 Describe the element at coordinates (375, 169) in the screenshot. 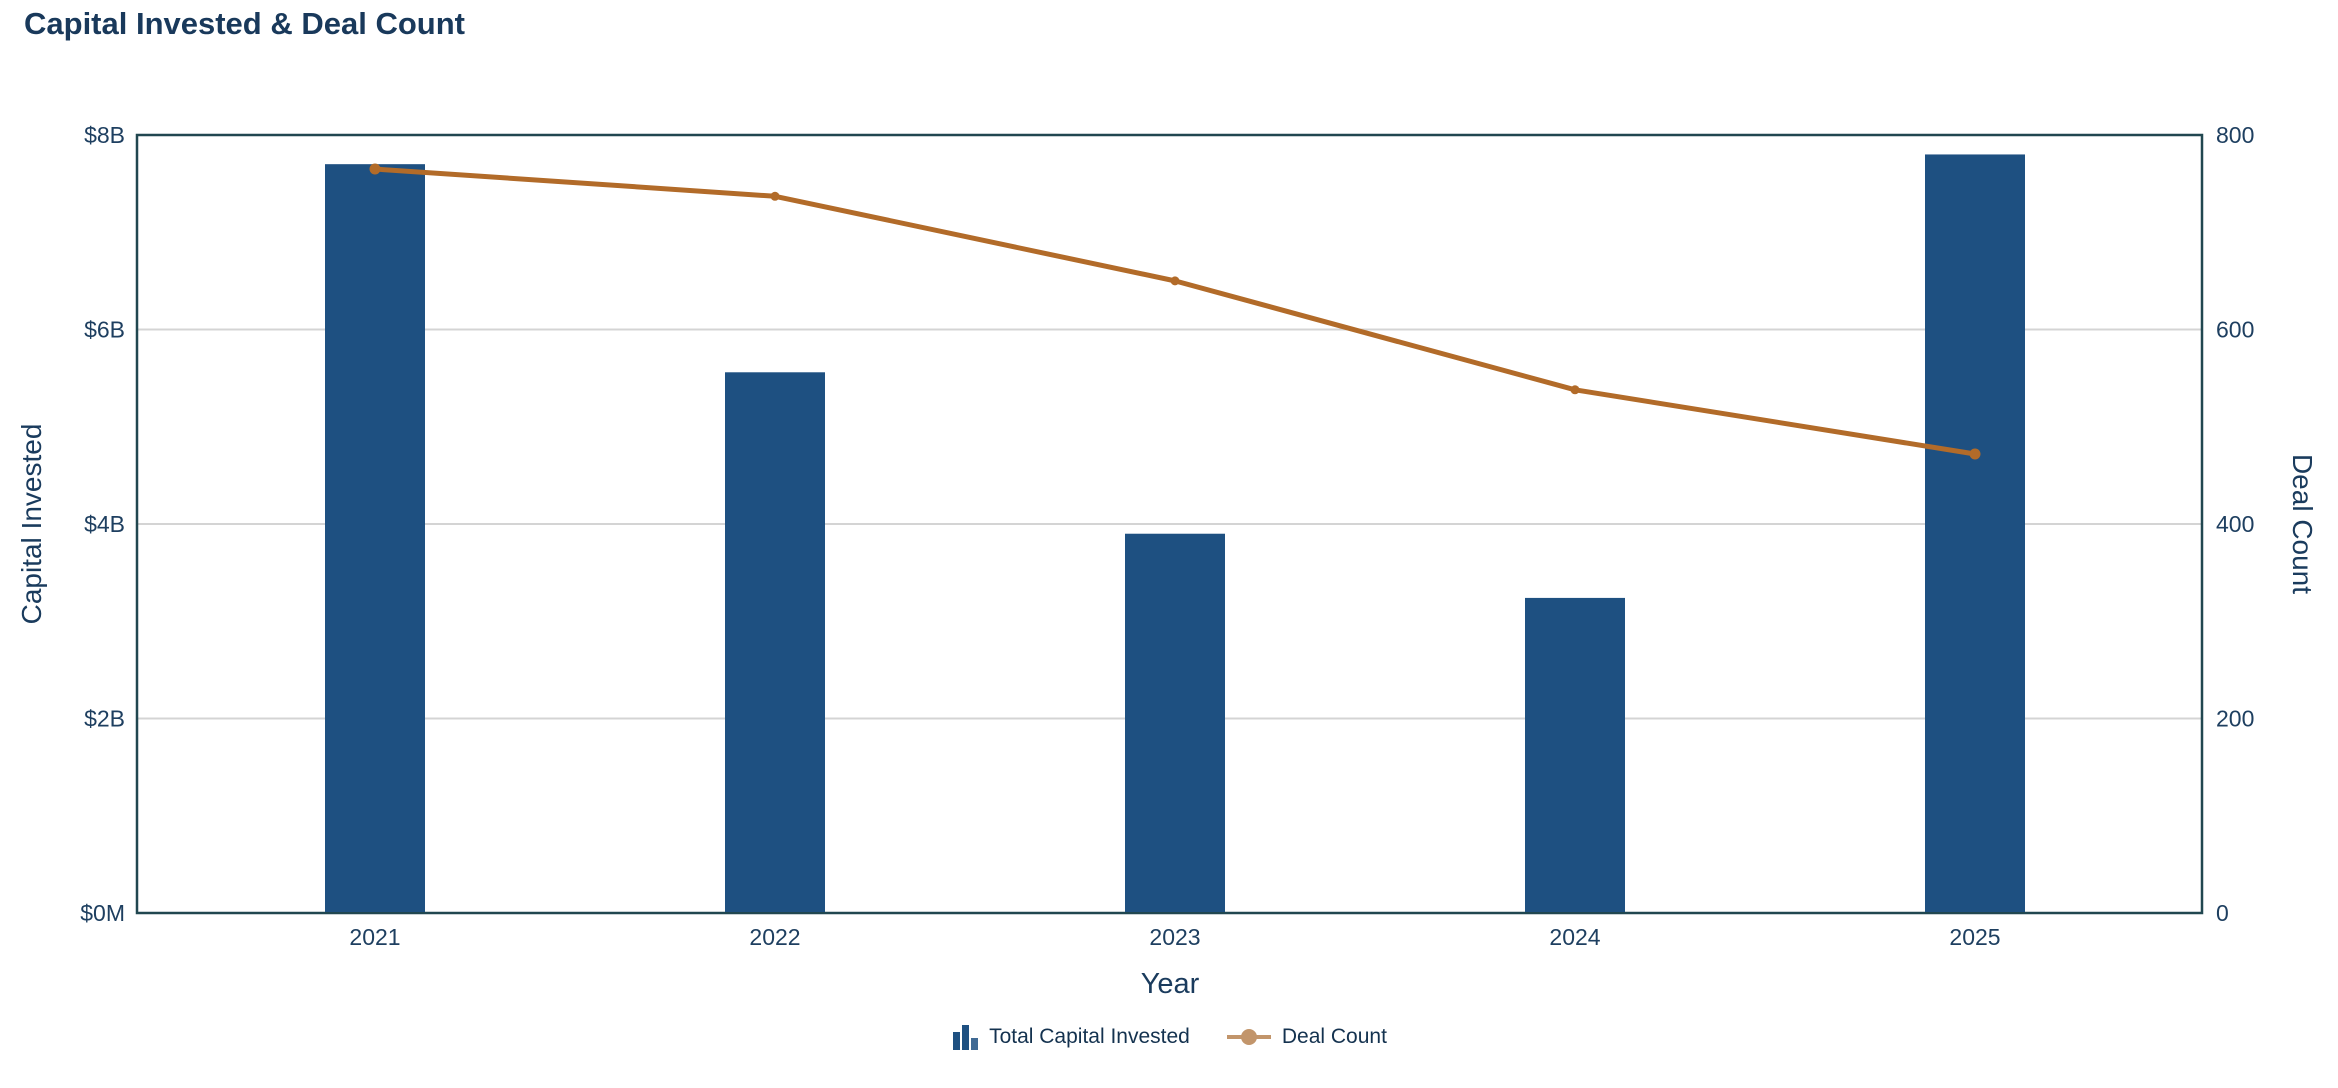

I see `line-point-2021` at that location.